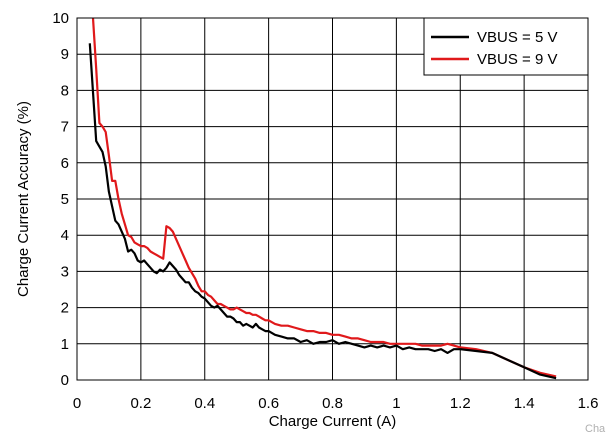 The image size is (611, 437). Describe the element at coordinates (65, 235) in the screenshot. I see `y-tick-label: 4` at that location.